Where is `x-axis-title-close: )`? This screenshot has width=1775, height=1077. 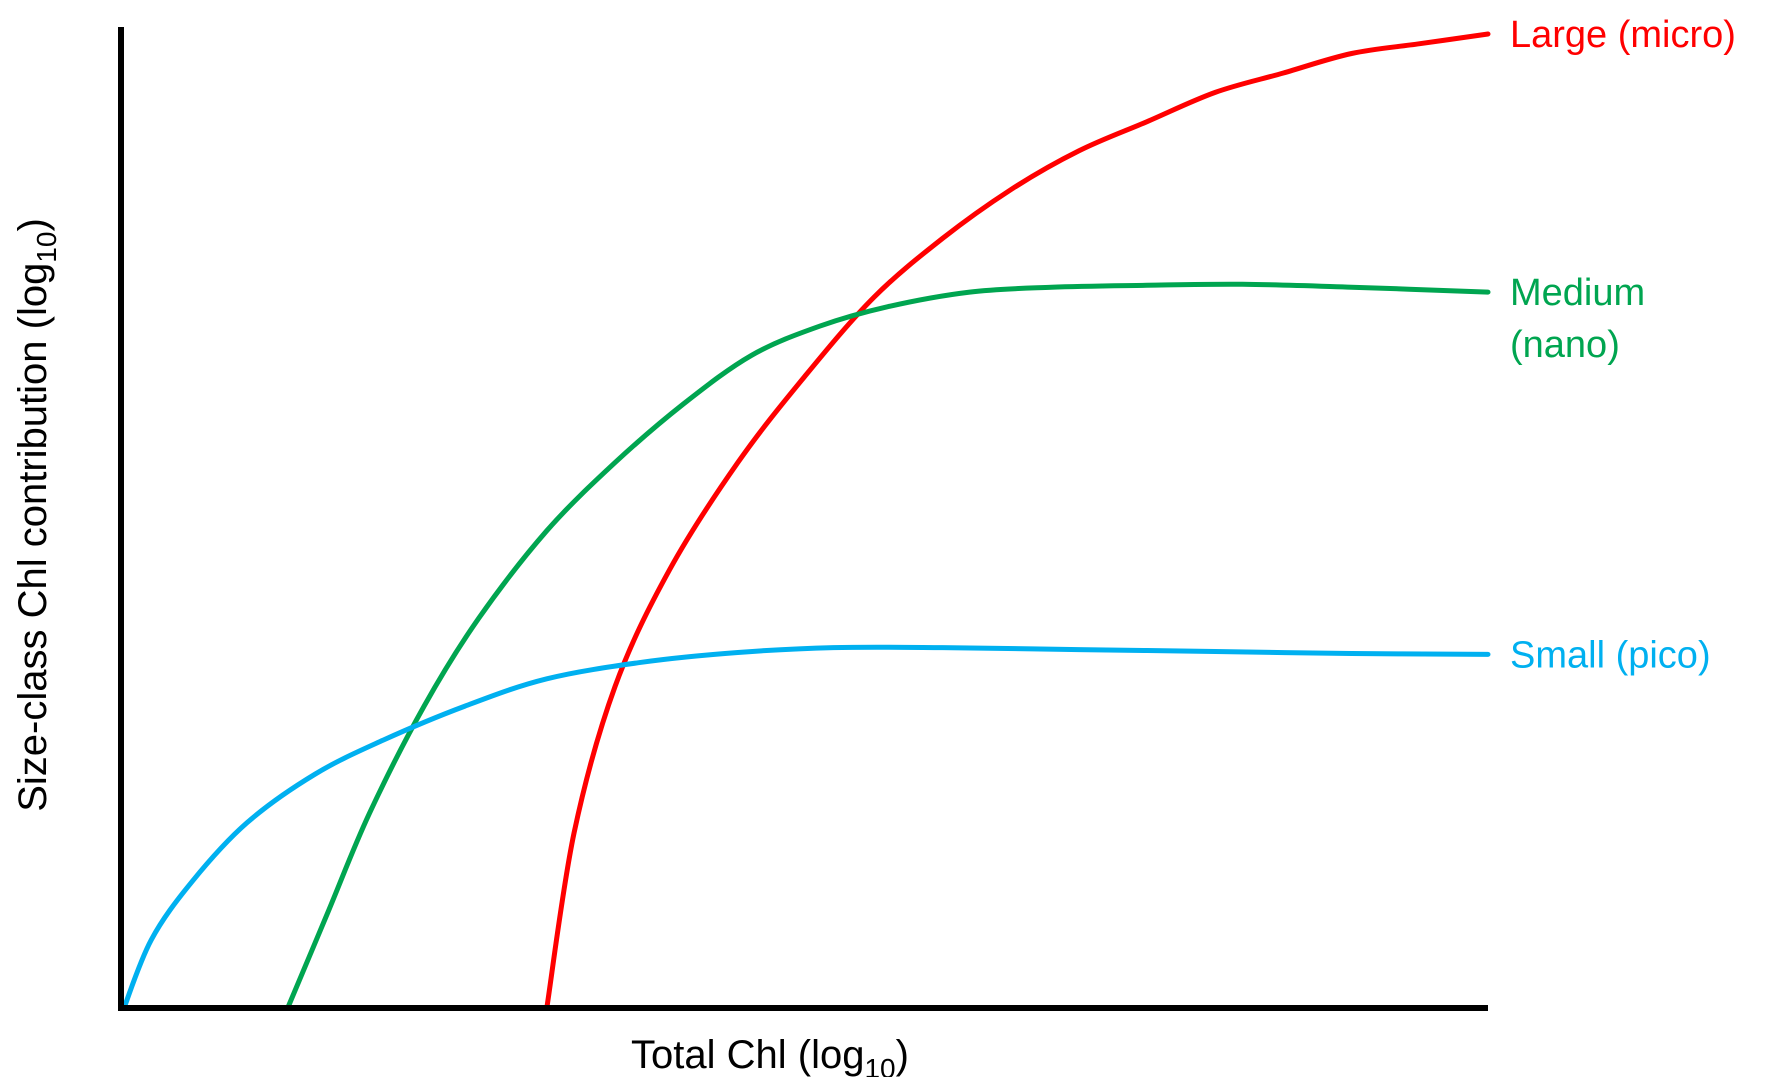
x-axis-title-close: ) is located at coordinates (902, 1055).